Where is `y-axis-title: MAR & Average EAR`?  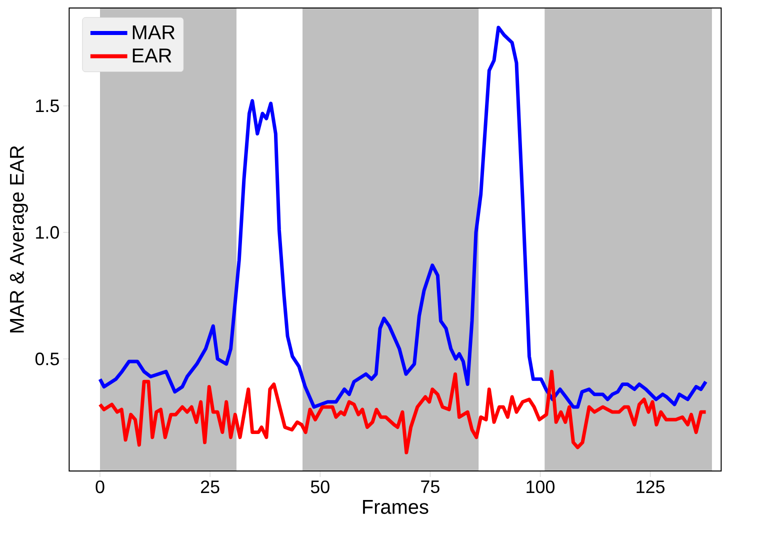 y-axis-title: MAR & Average EAR is located at coordinates (19, 239).